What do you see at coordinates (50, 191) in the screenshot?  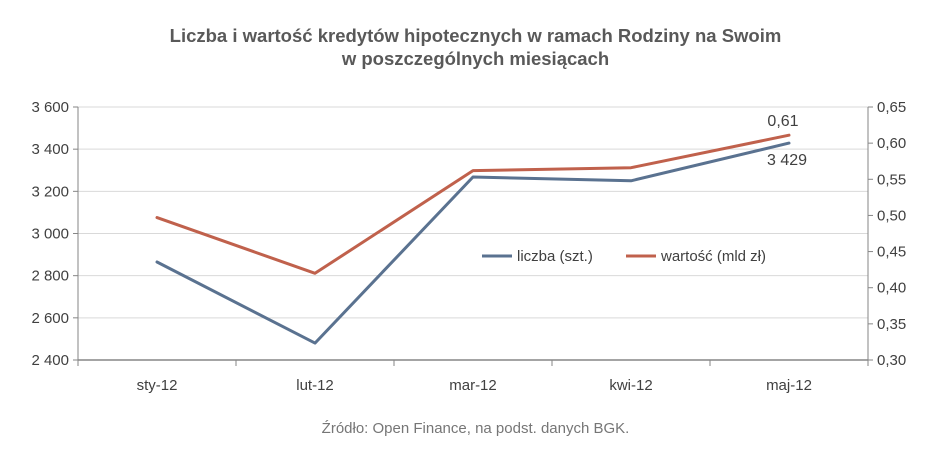 I see `left-axis-tick-label: 3 200` at bounding box center [50, 191].